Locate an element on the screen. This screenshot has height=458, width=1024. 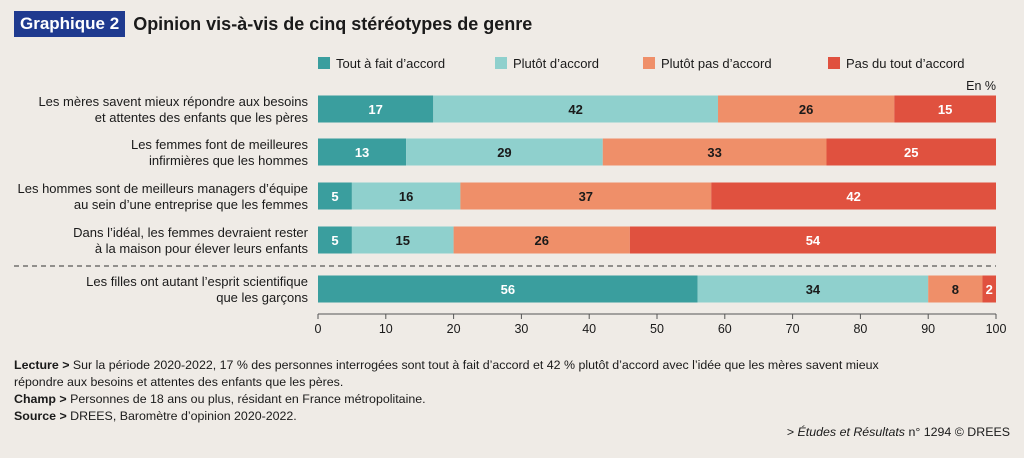
category-label: infirmières que les hommes is located at coordinates (228, 160).